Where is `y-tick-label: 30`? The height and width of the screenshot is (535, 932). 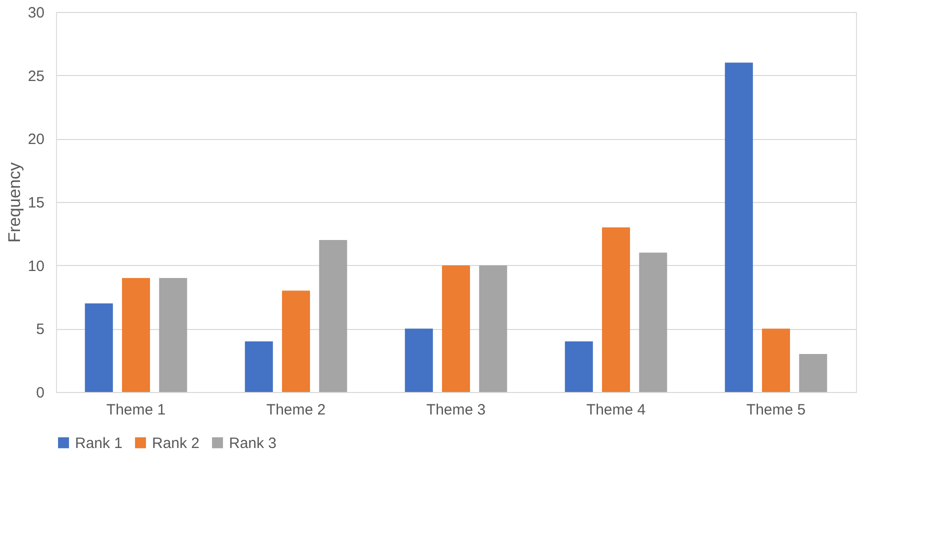 y-tick-label: 30 is located at coordinates (36, 13).